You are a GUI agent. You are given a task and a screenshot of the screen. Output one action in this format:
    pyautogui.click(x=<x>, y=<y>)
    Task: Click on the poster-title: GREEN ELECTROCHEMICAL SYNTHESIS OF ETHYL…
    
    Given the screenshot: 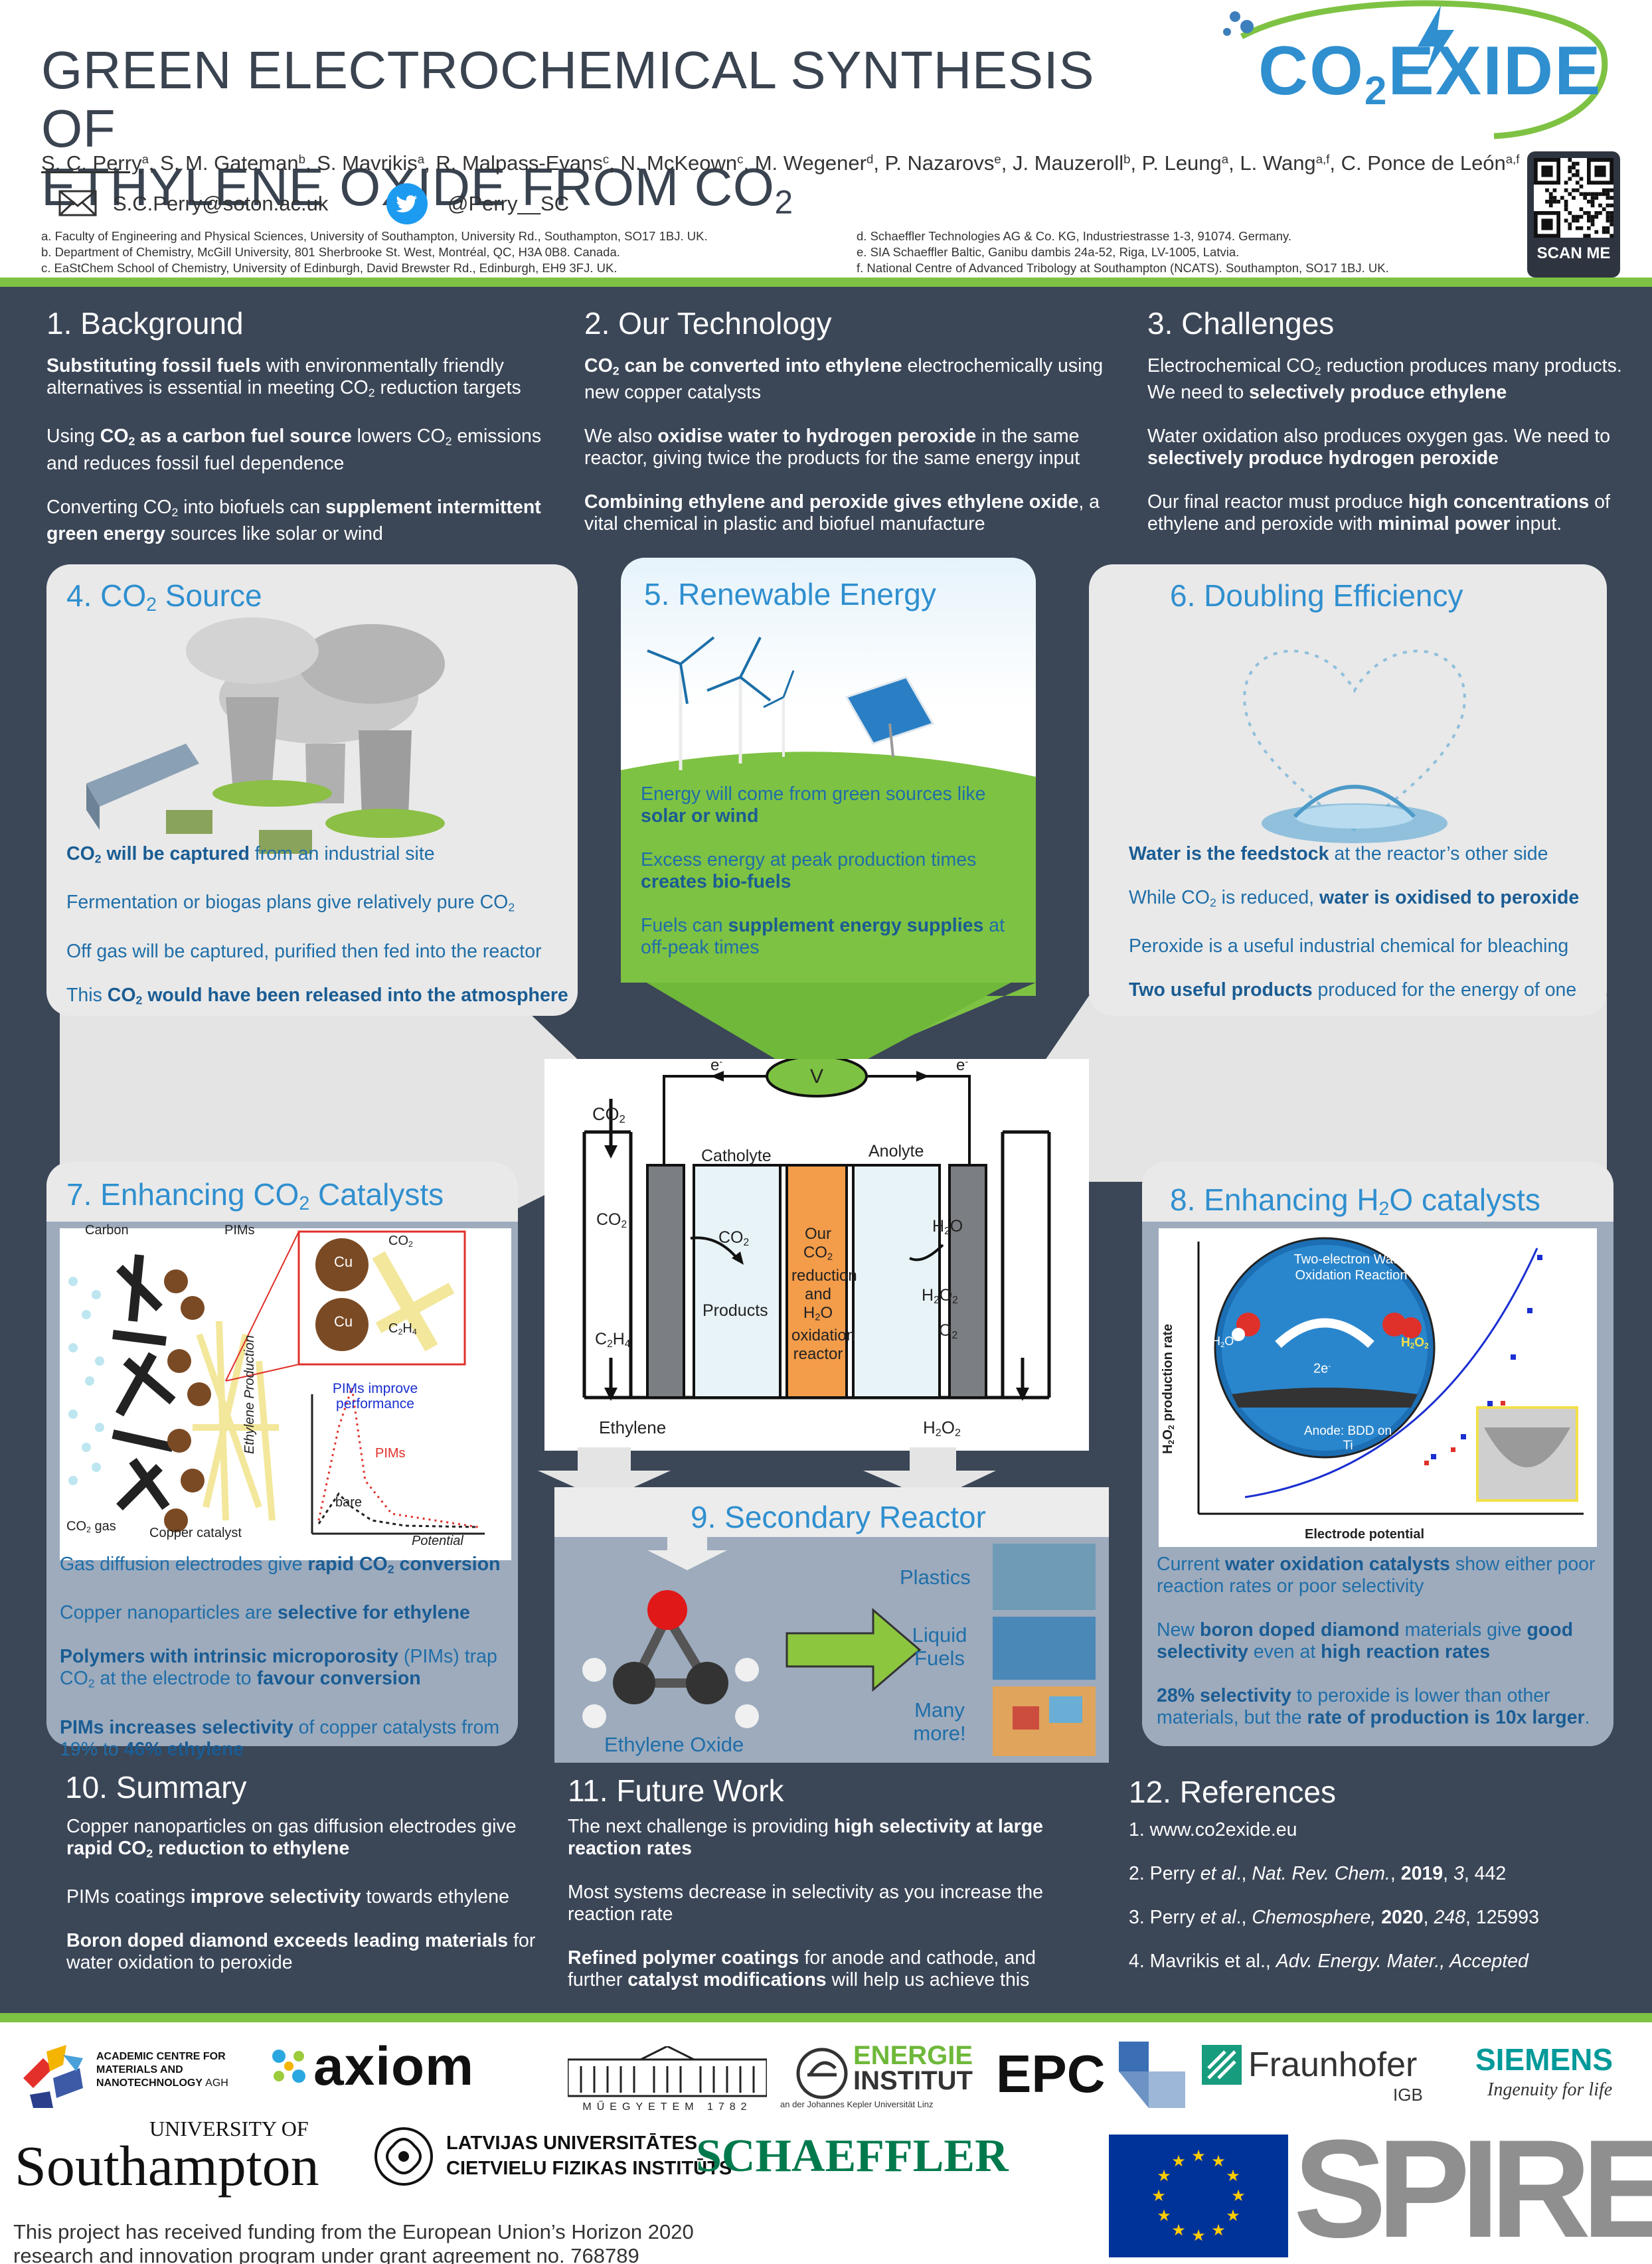 What is the action you would take?
    pyautogui.click(x=605, y=136)
    